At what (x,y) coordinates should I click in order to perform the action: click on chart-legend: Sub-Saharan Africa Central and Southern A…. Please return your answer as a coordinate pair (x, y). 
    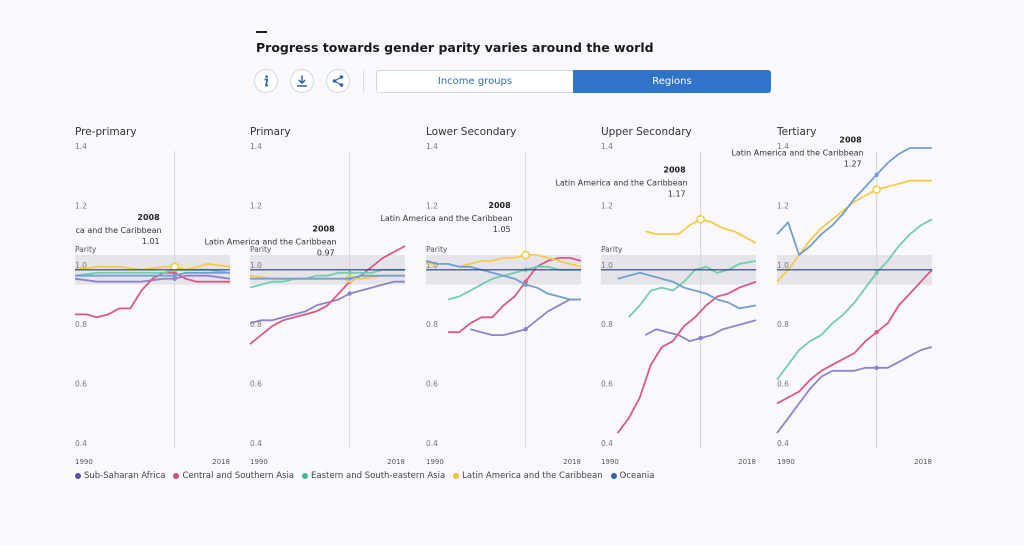
    Looking at the image, I should click on (364, 476).